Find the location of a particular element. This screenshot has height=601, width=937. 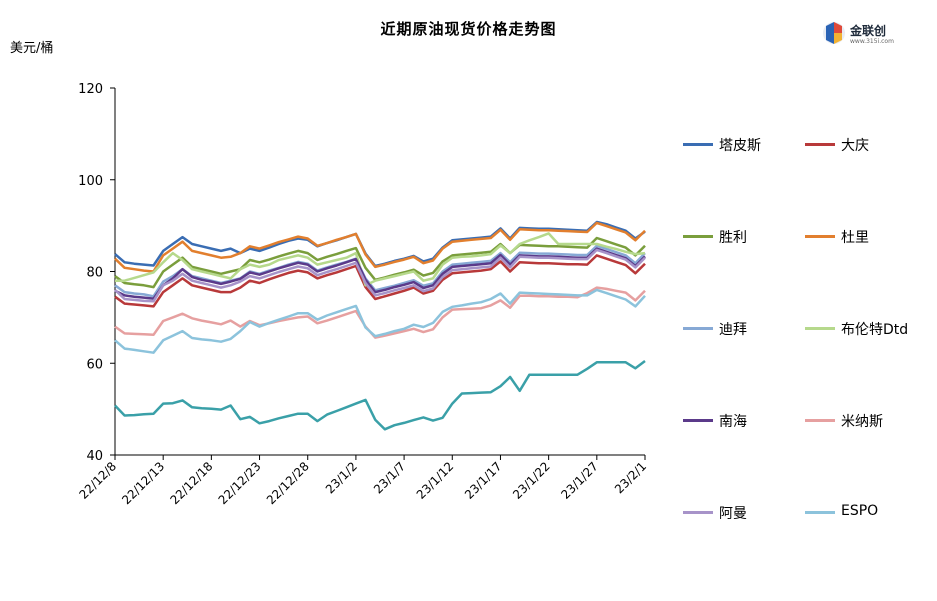

legend-label: 南海 is located at coordinates (733, 422).